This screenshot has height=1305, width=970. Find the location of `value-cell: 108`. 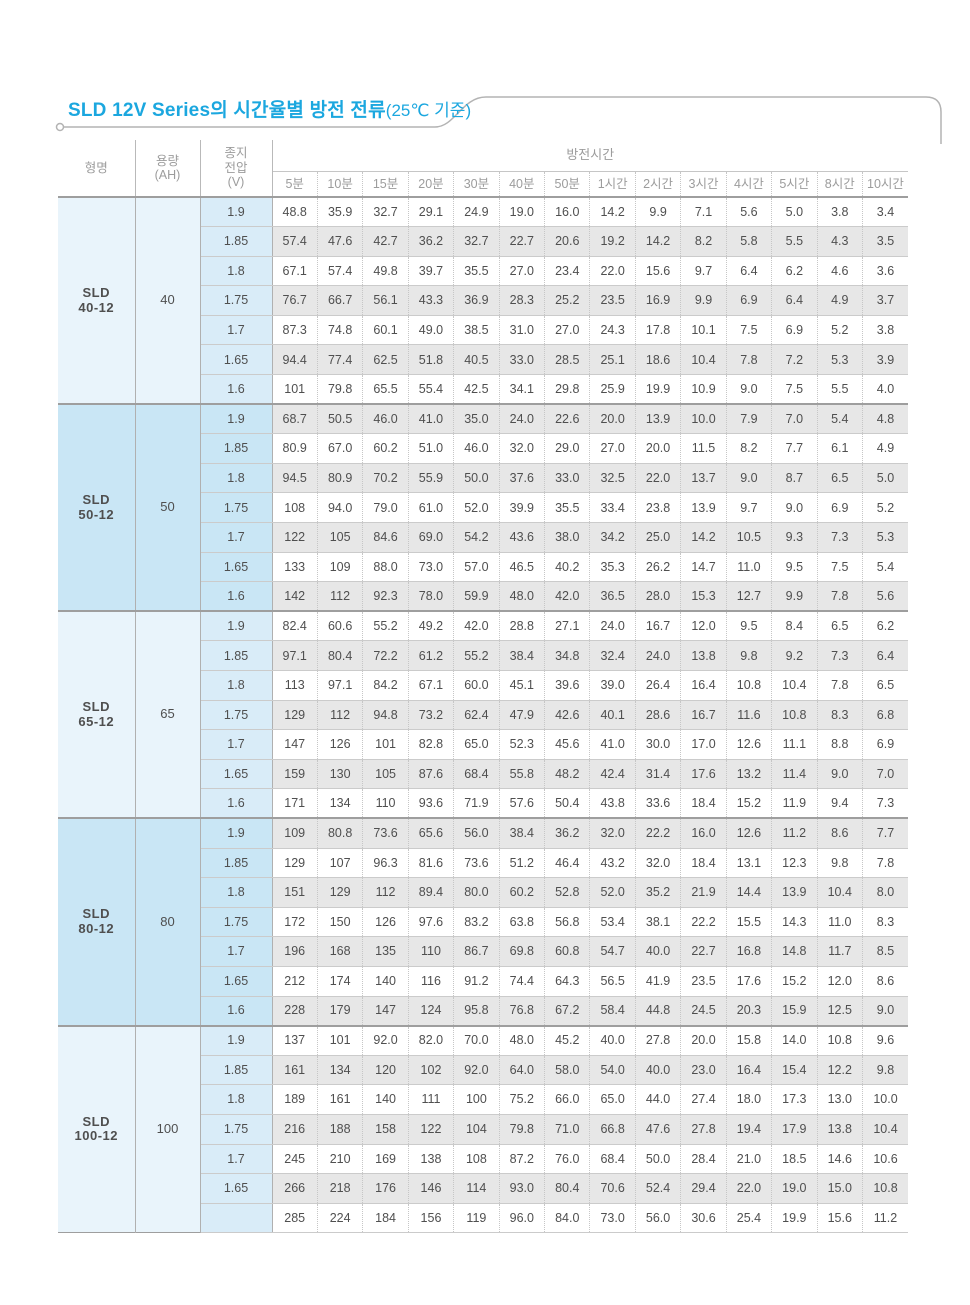

value-cell: 108 is located at coordinates (295, 508).